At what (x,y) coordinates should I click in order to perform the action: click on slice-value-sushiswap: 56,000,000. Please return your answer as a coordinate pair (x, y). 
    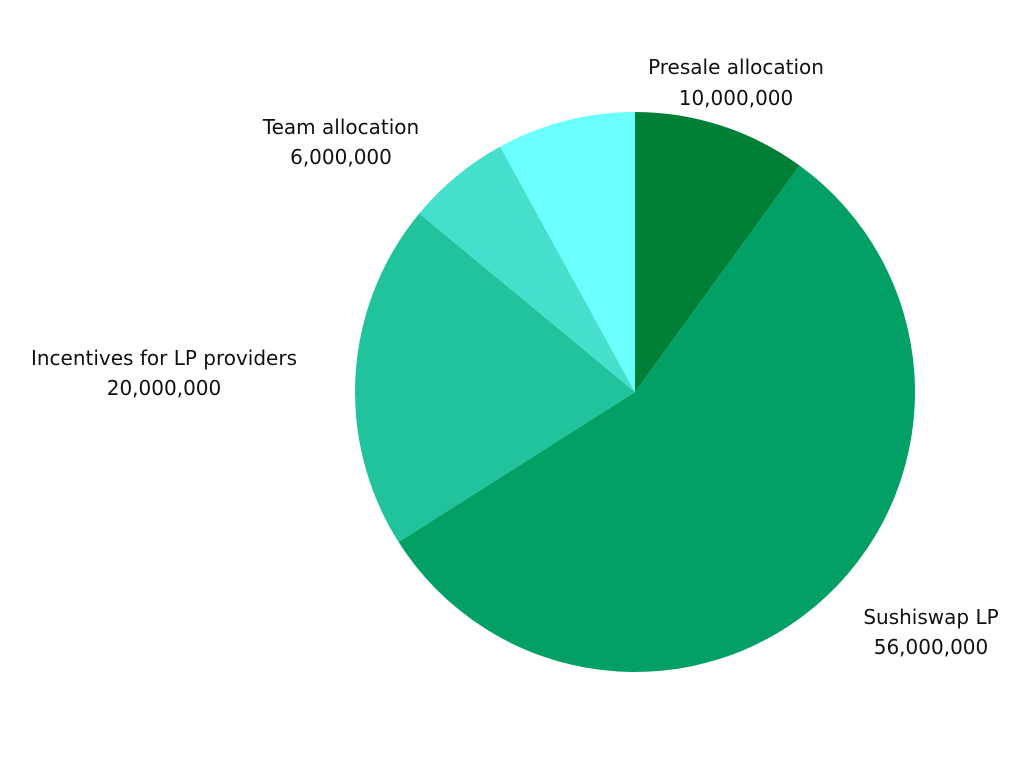
    Looking at the image, I should click on (931, 647).